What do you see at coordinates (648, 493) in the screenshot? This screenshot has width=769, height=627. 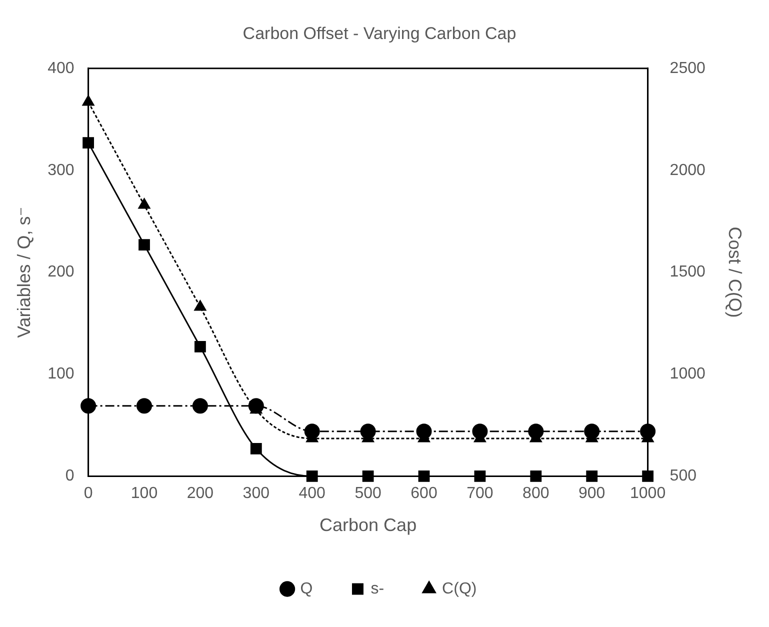 I see `x-tick-label: 1000` at bounding box center [648, 493].